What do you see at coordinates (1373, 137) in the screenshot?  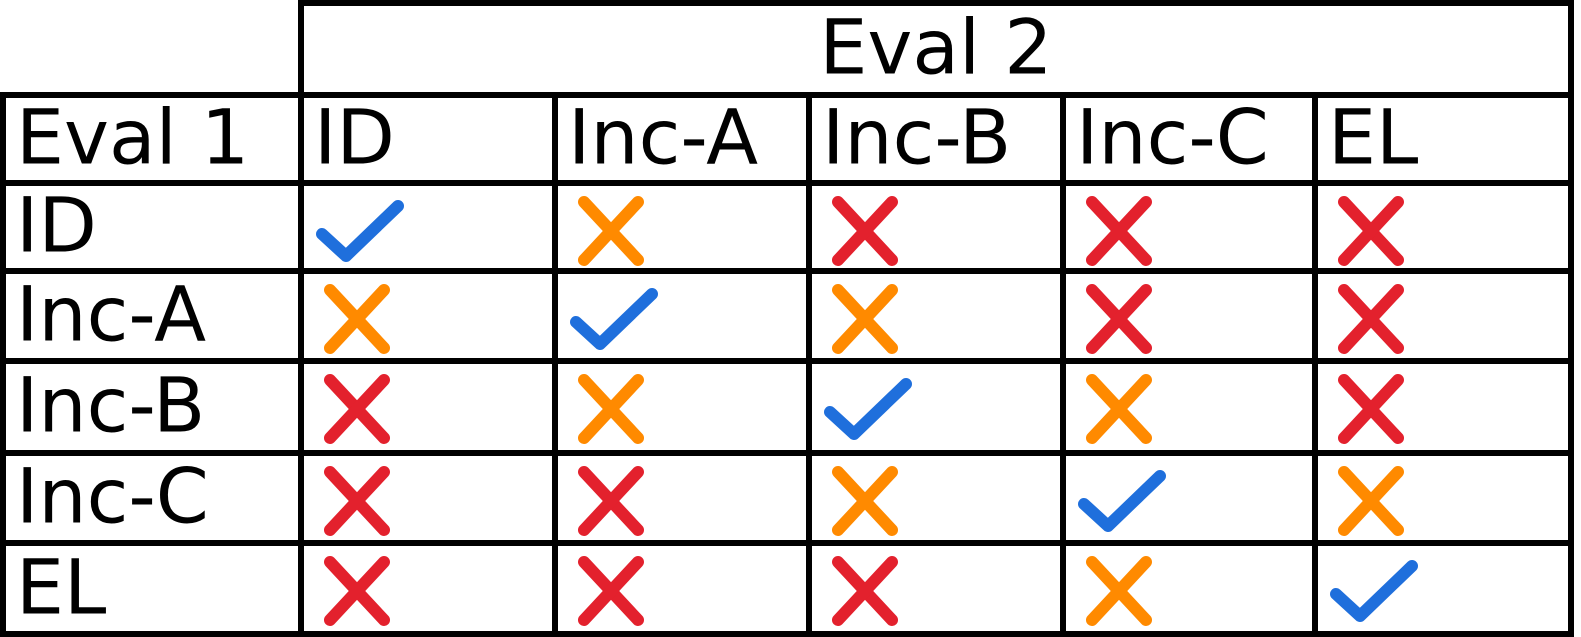 I see `column-header-el-text: EL` at bounding box center [1373, 137].